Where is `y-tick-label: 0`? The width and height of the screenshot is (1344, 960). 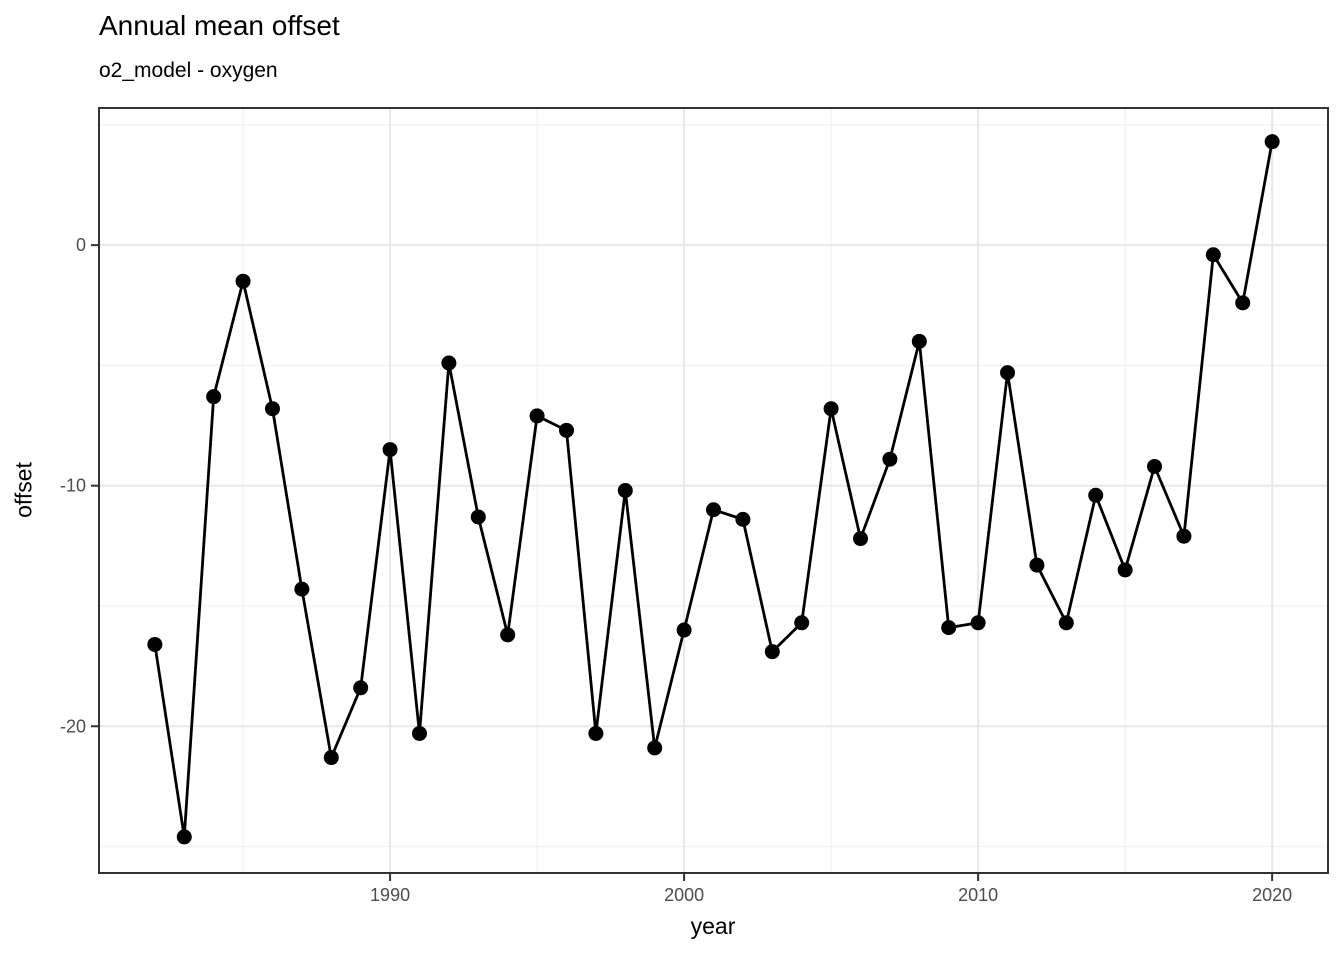
y-tick-label: 0 is located at coordinates (81, 245).